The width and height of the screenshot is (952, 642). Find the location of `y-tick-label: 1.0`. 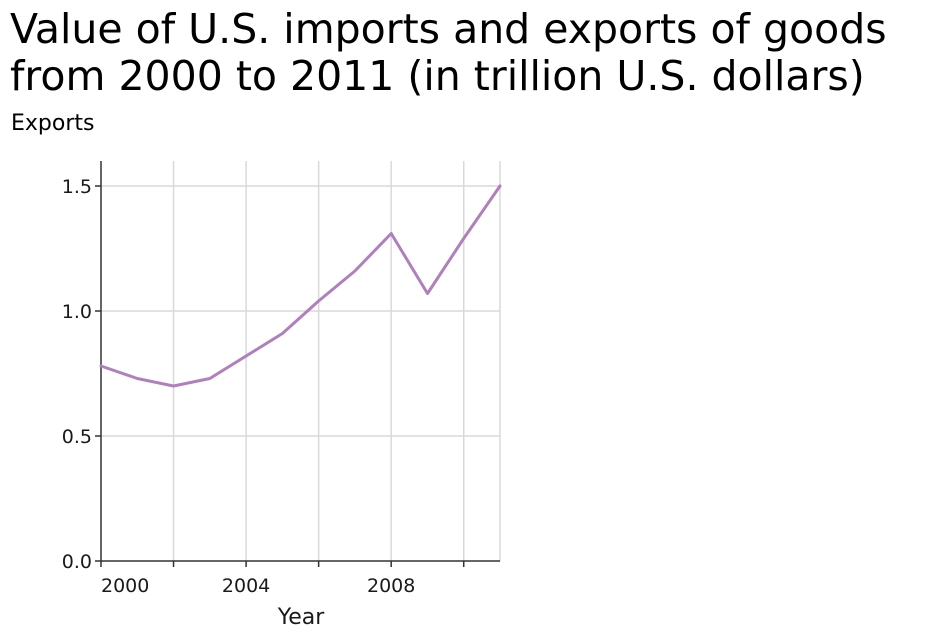

y-tick-label: 1.0 is located at coordinates (77, 312).